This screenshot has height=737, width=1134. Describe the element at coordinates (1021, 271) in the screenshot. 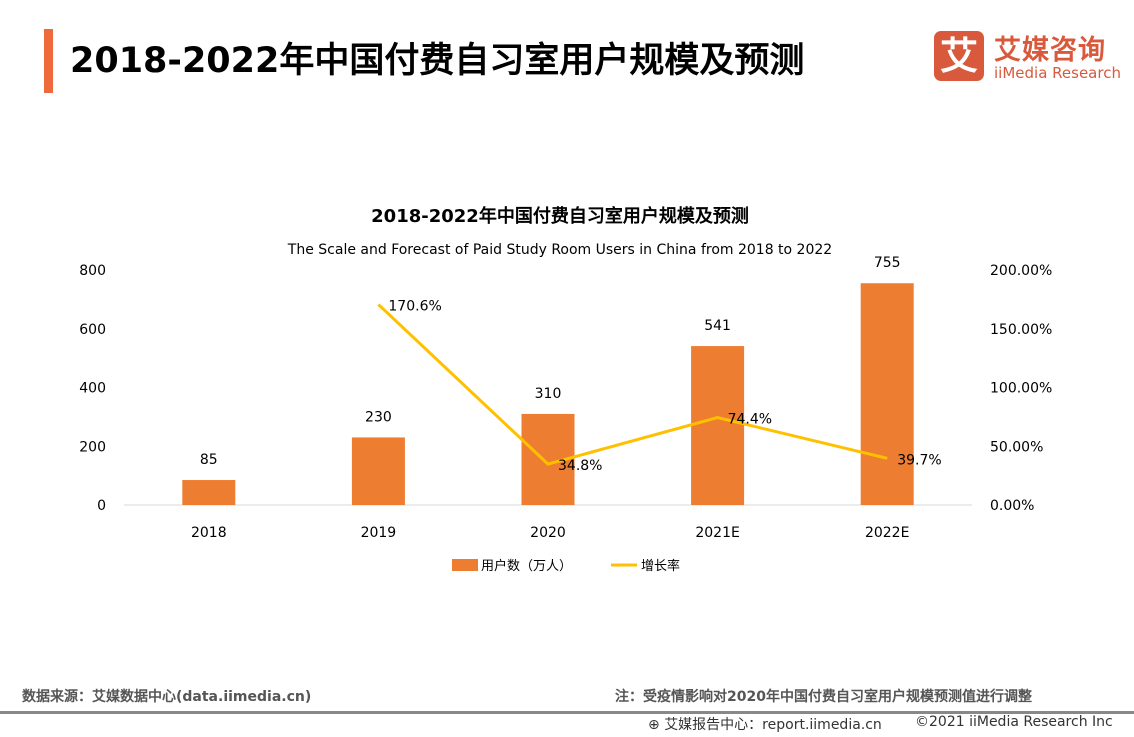

I see `right-tick-label: 200.00%` at that location.